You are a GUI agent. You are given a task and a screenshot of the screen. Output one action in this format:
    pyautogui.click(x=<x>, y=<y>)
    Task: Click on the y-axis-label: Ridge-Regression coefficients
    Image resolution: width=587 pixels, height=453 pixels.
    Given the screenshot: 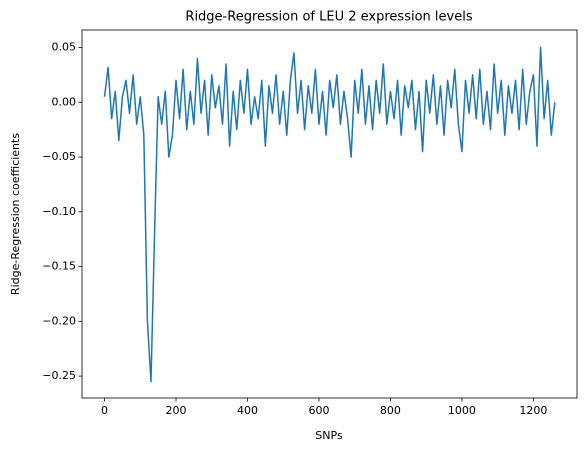 What is the action you would take?
    pyautogui.click(x=15, y=214)
    